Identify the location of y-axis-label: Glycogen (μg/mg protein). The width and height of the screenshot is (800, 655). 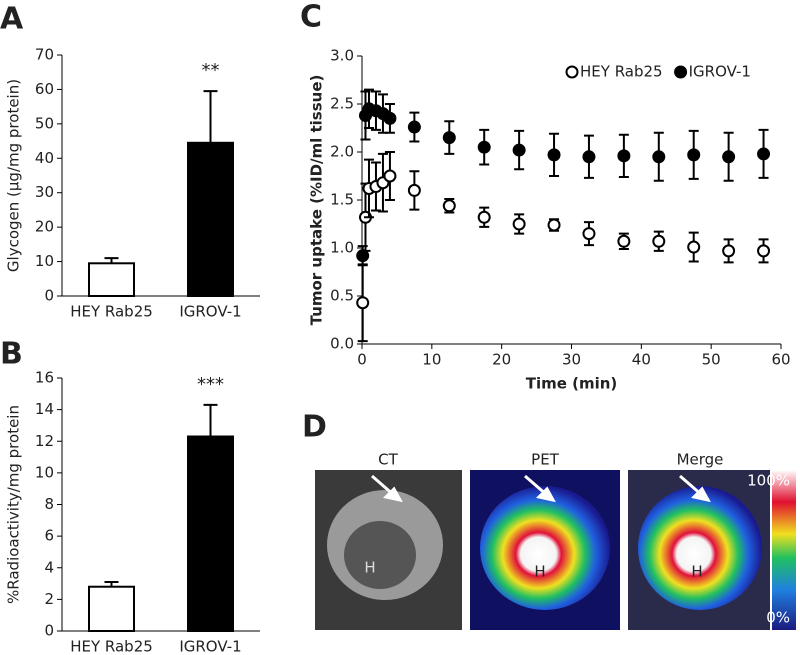
(14, 175).